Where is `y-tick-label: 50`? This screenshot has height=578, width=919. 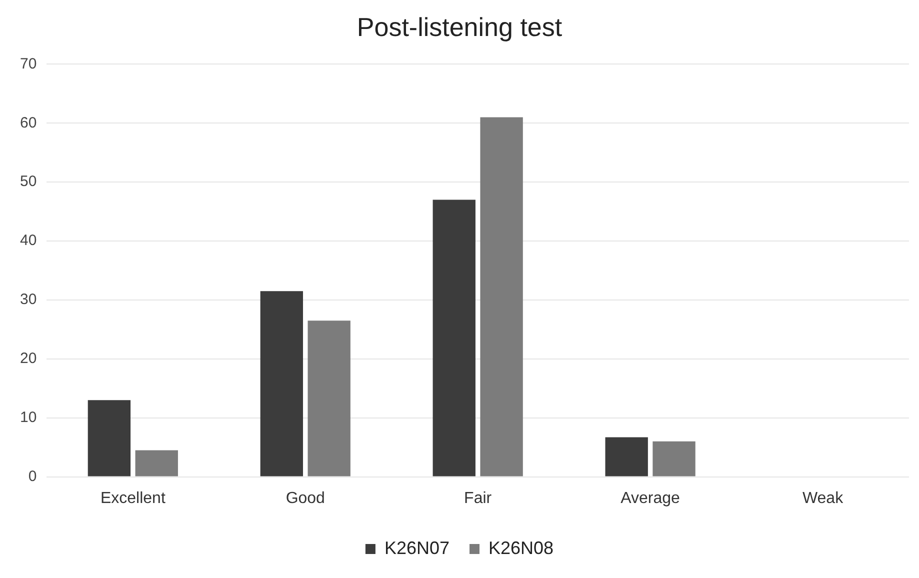 y-tick-label: 50 is located at coordinates (28, 181).